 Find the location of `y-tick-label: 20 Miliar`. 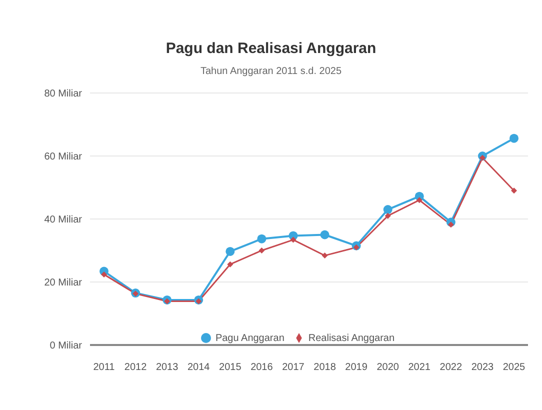

y-tick-label: 20 Miliar is located at coordinates (63, 283).